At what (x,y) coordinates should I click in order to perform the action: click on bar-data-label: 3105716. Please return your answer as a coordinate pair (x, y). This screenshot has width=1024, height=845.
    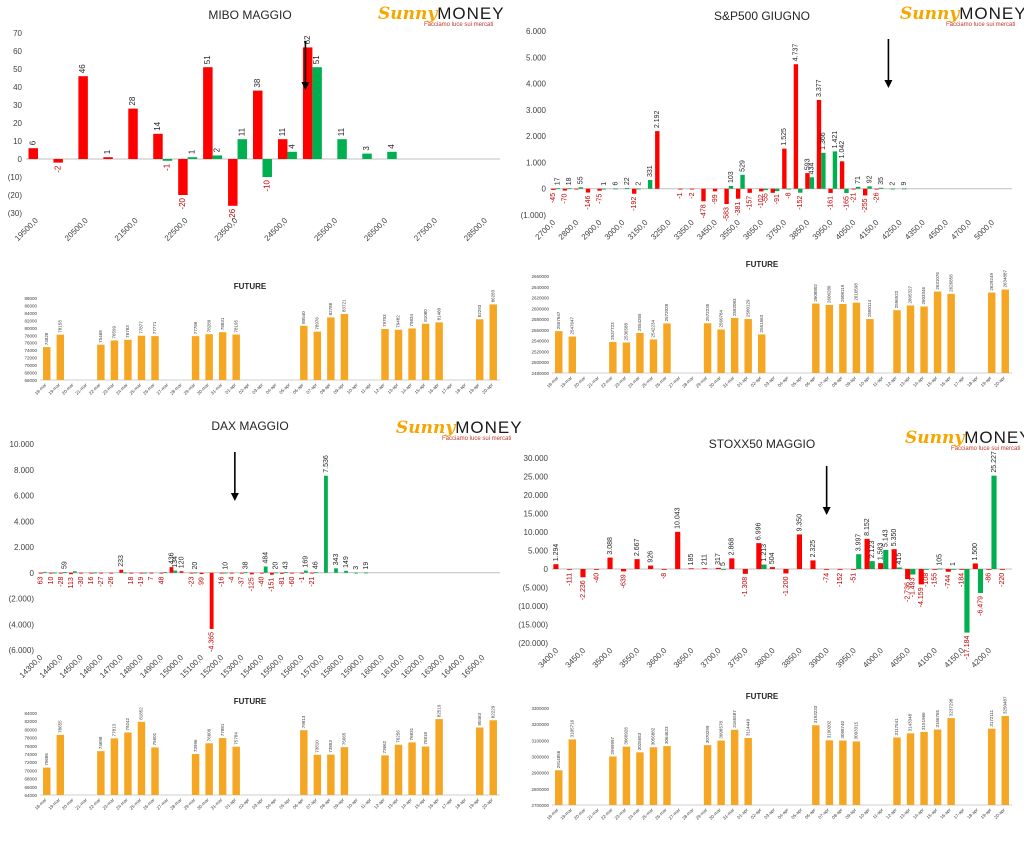
    Looking at the image, I should click on (571, 728).